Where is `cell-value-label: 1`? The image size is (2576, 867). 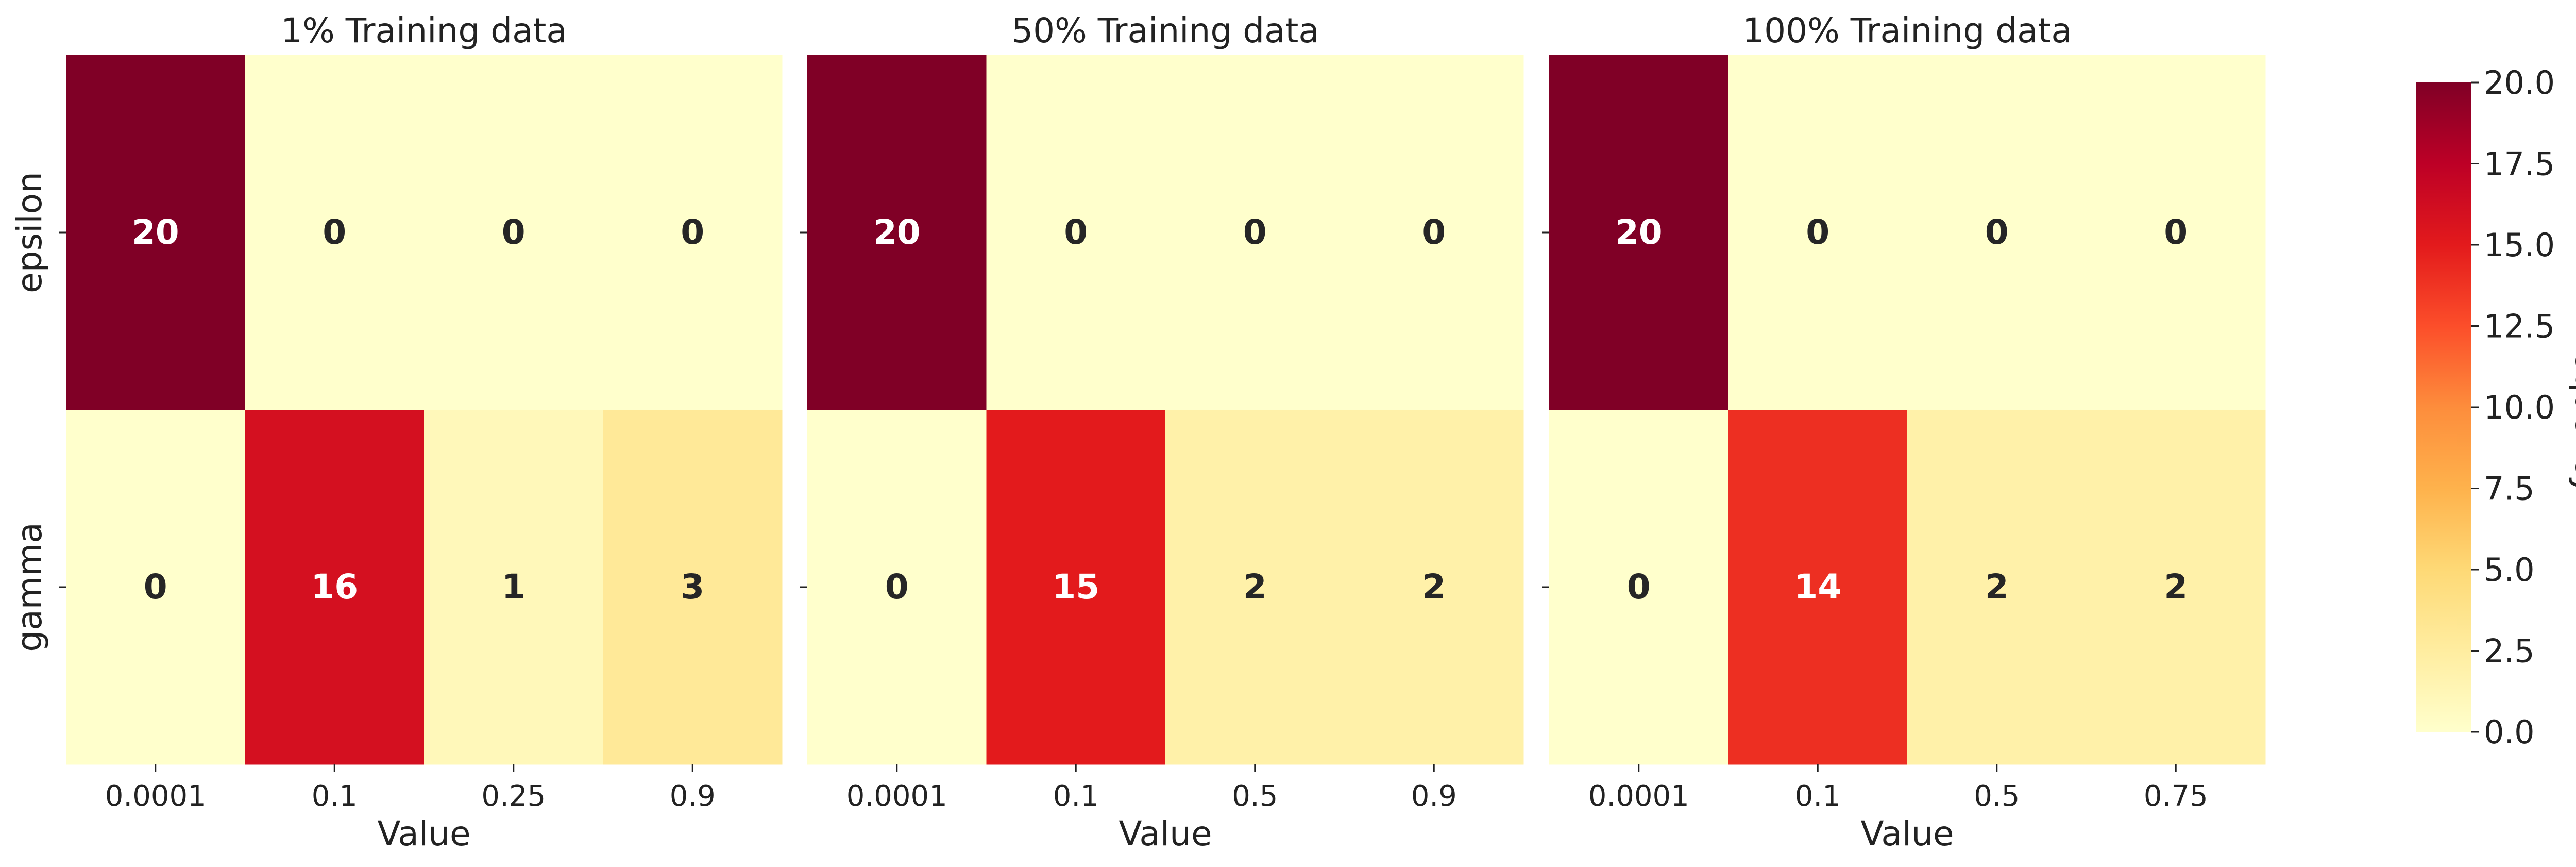
cell-value-label: 1 is located at coordinates (514, 587).